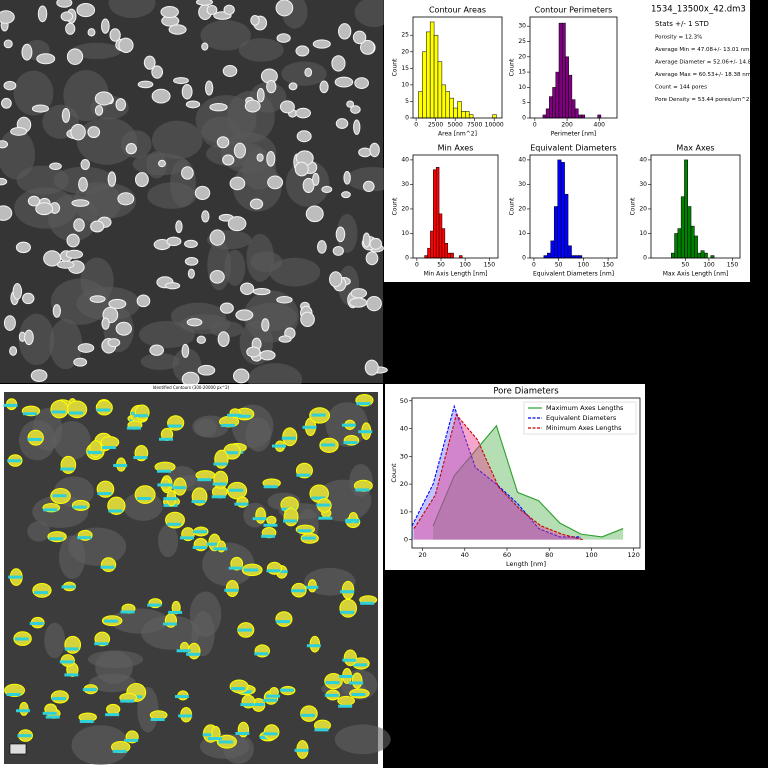  Describe the element at coordinates (457, 10) in the screenshot. I see `chart-title: Contour Areas` at that location.